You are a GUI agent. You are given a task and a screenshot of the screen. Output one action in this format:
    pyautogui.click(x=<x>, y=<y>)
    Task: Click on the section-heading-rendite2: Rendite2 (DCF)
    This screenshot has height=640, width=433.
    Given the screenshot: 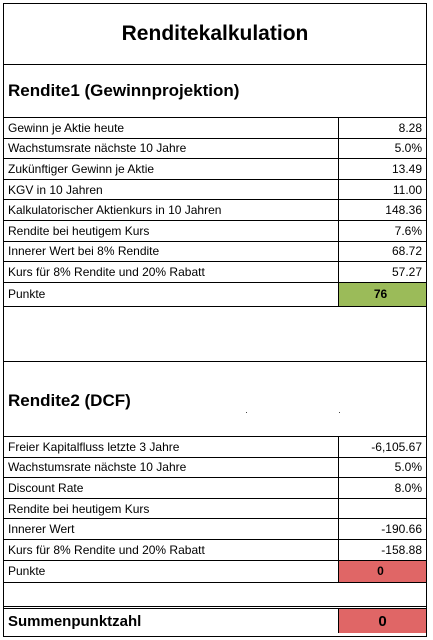 What is the action you would take?
    pyautogui.click(x=69, y=400)
    